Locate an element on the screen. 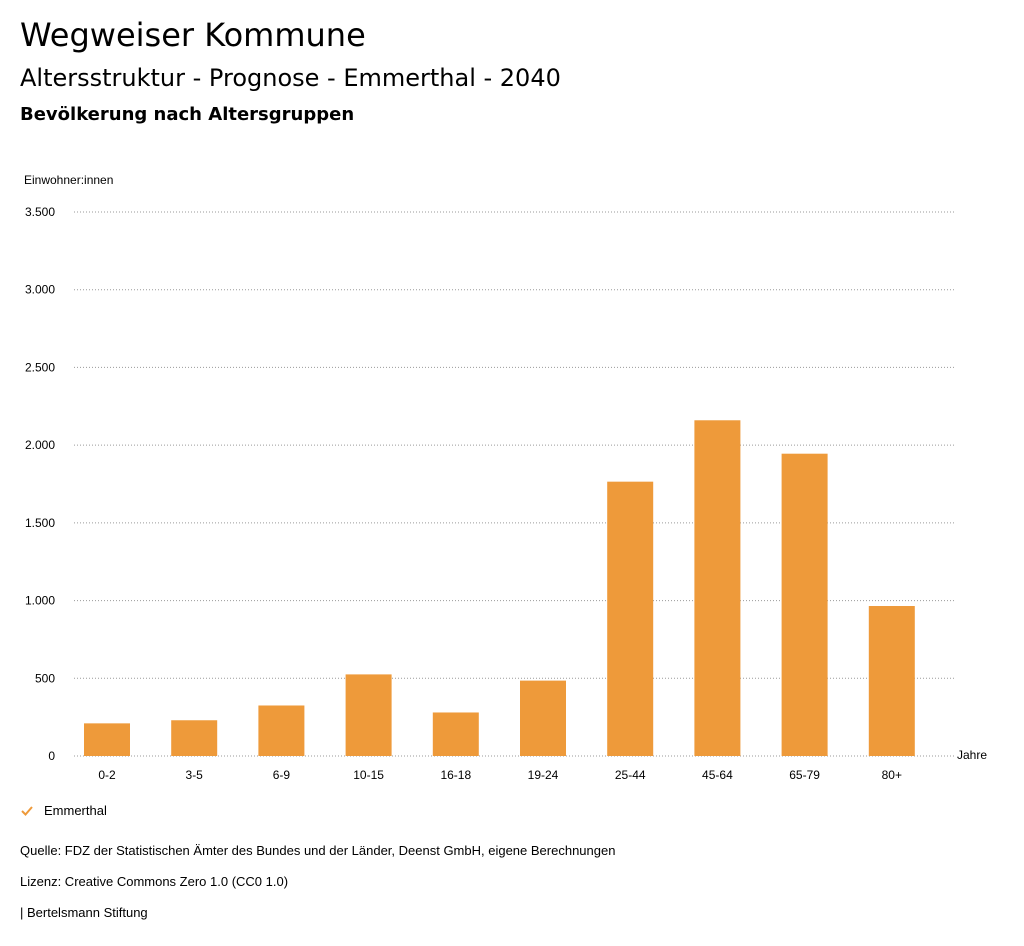  x-tick-label: 6-9 is located at coordinates (282, 775).